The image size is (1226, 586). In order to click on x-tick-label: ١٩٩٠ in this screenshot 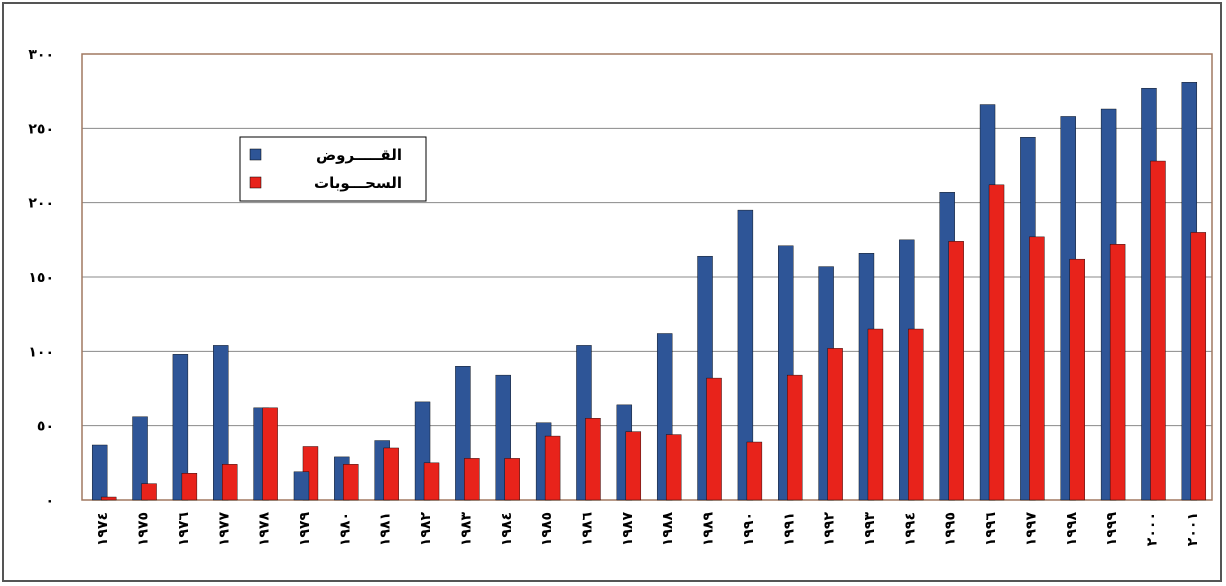, I will do `click(749, 529)`.